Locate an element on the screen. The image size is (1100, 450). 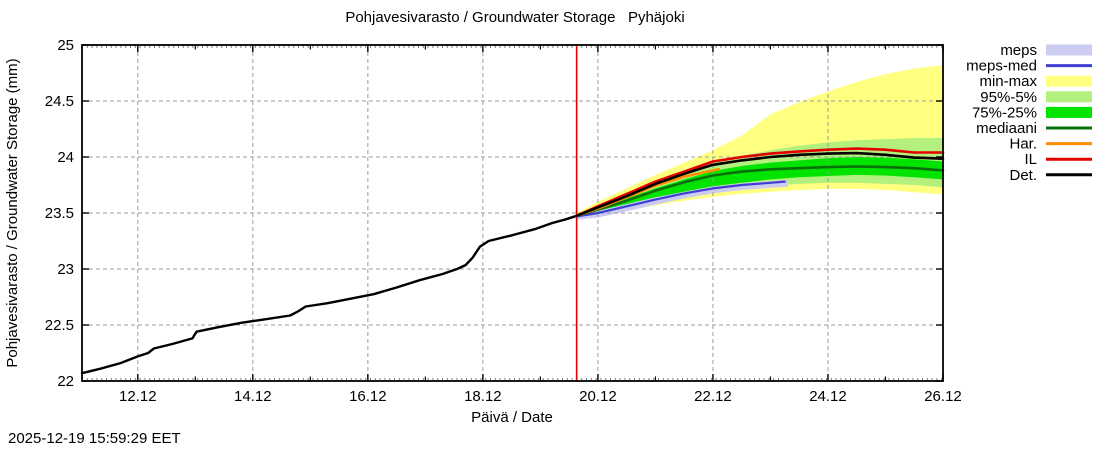
legend-label-75-25-: 75%-25% is located at coordinates (1004, 112).